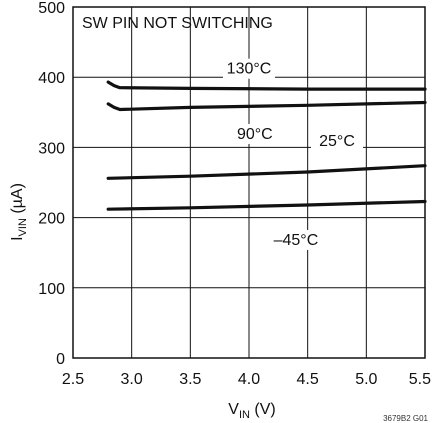  Describe the element at coordinates (51, 148) in the screenshot. I see `y-tick-label: 300` at that location.